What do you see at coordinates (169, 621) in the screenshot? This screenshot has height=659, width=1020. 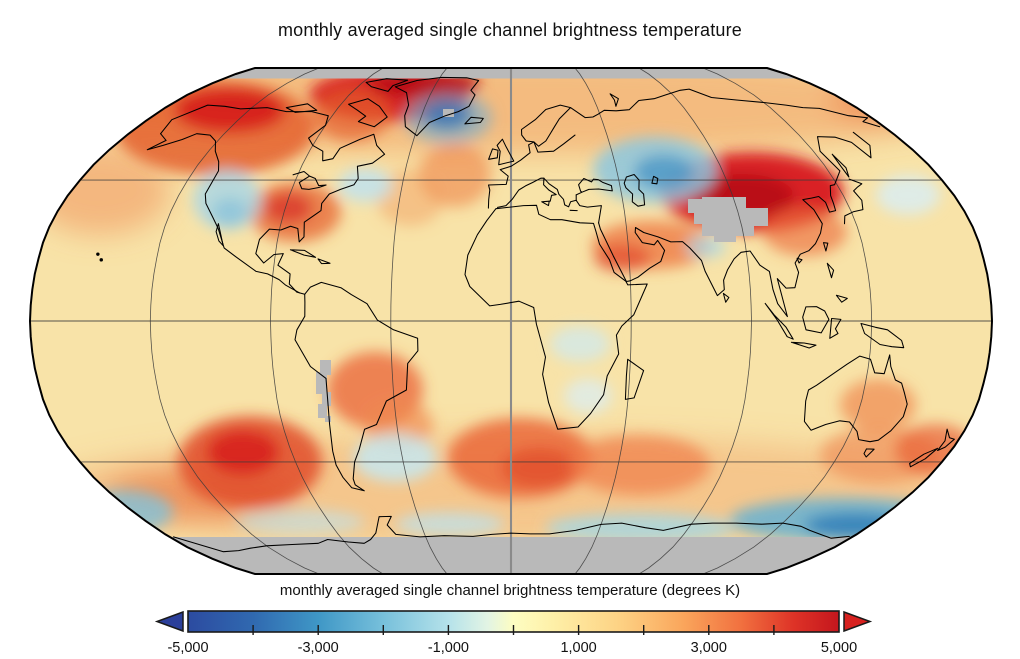 I see `colorbar-under-arrow-icon` at bounding box center [169, 621].